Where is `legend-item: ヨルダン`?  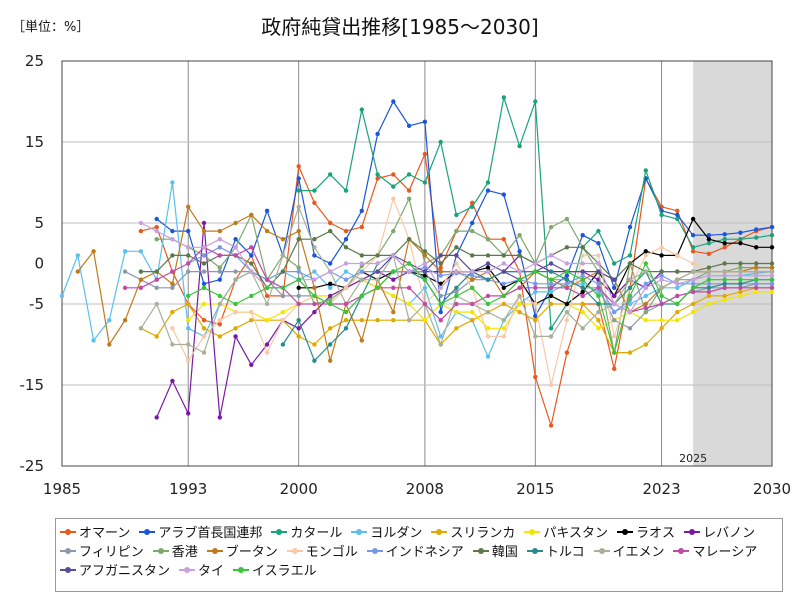 legend-item: ヨルダン is located at coordinates (386, 531).